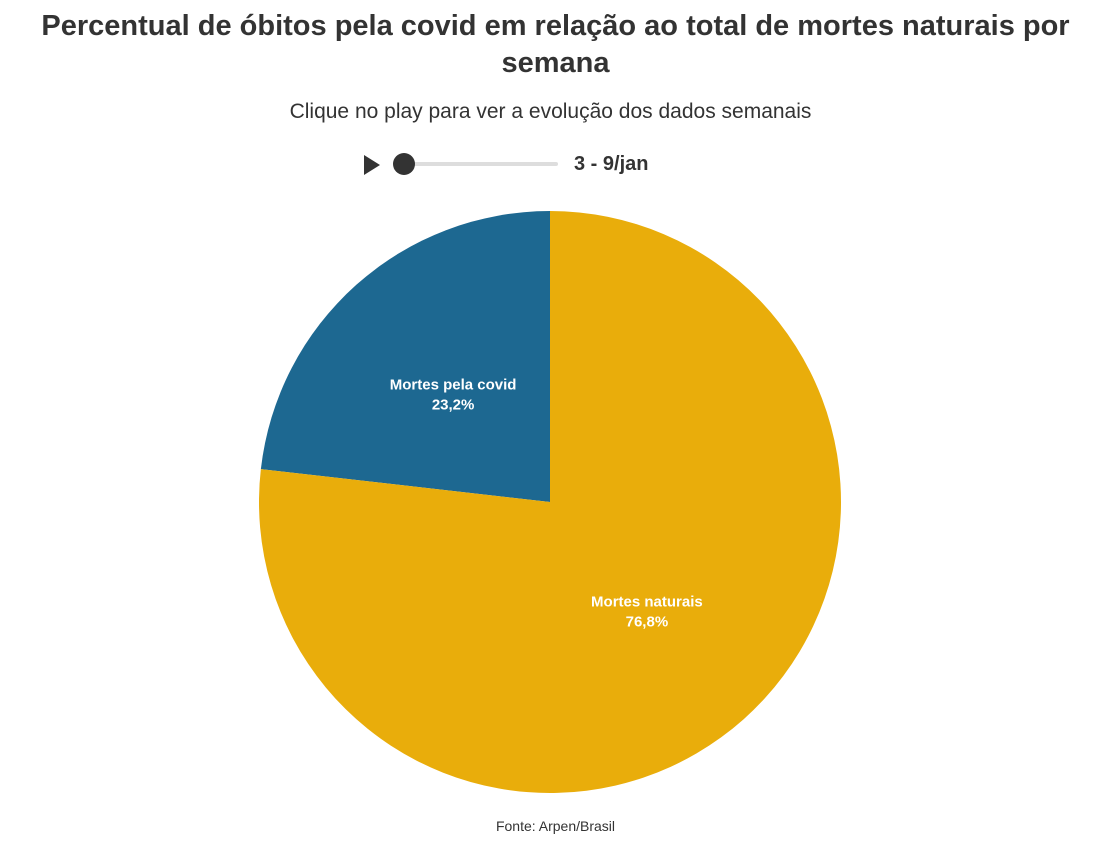 This screenshot has height=853, width=1111. I want to click on timeline-controls: 3 - 9/jan, so click(525, 163).